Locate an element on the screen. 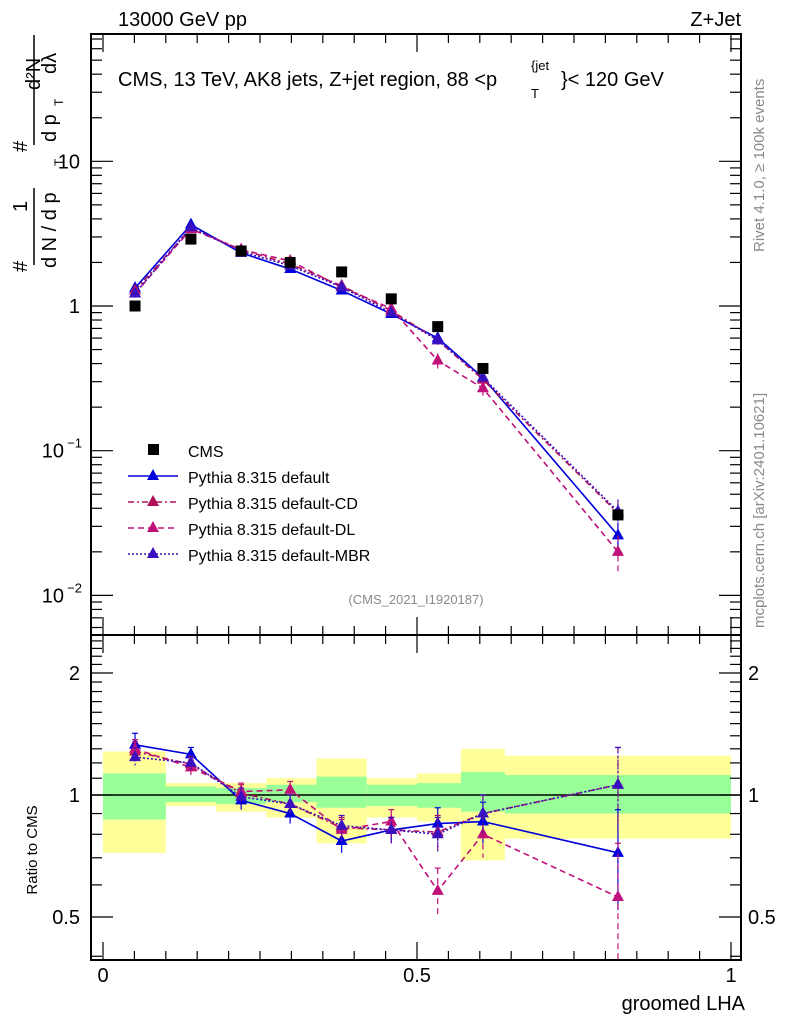  xtick-label-1: 0.5 is located at coordinates (417, 976).